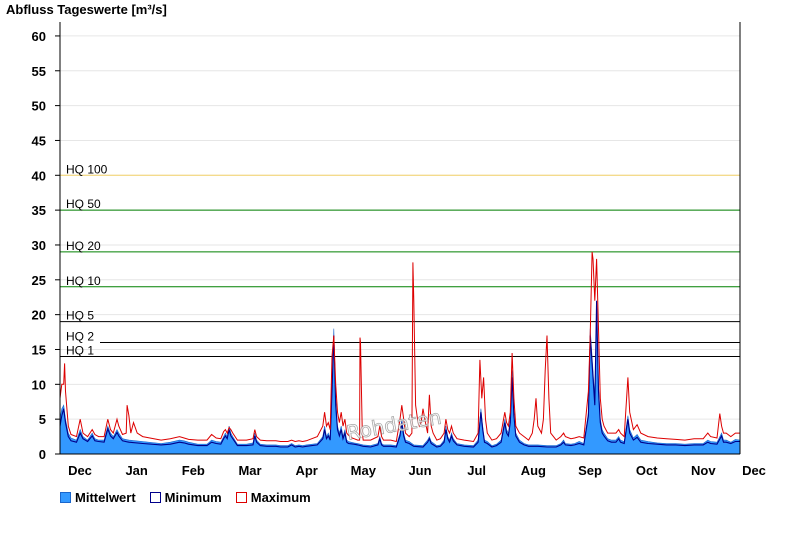 The width and height of the screenshot is (800, 550). I want to click on threshold-label: HQ 20, so click(83, 246).